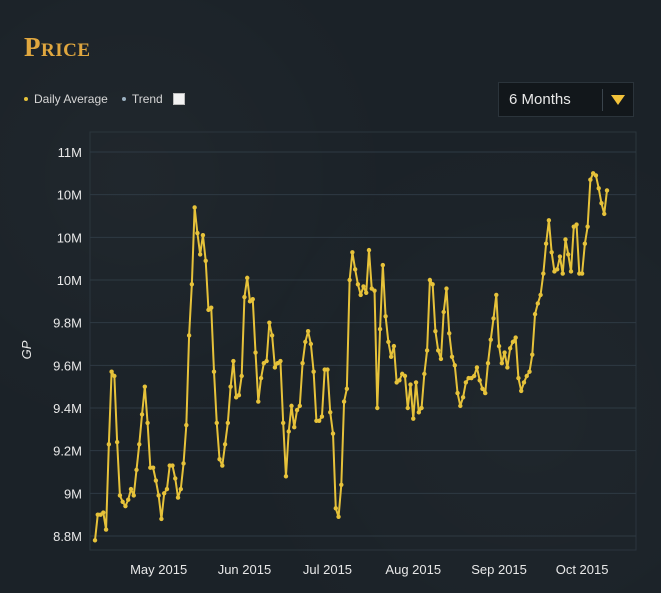 This screenshot has width=661, height=593. Describe the element at coordinates (618, 99) in the screenshot. I see `dropdown-arrow-icon` at that location.